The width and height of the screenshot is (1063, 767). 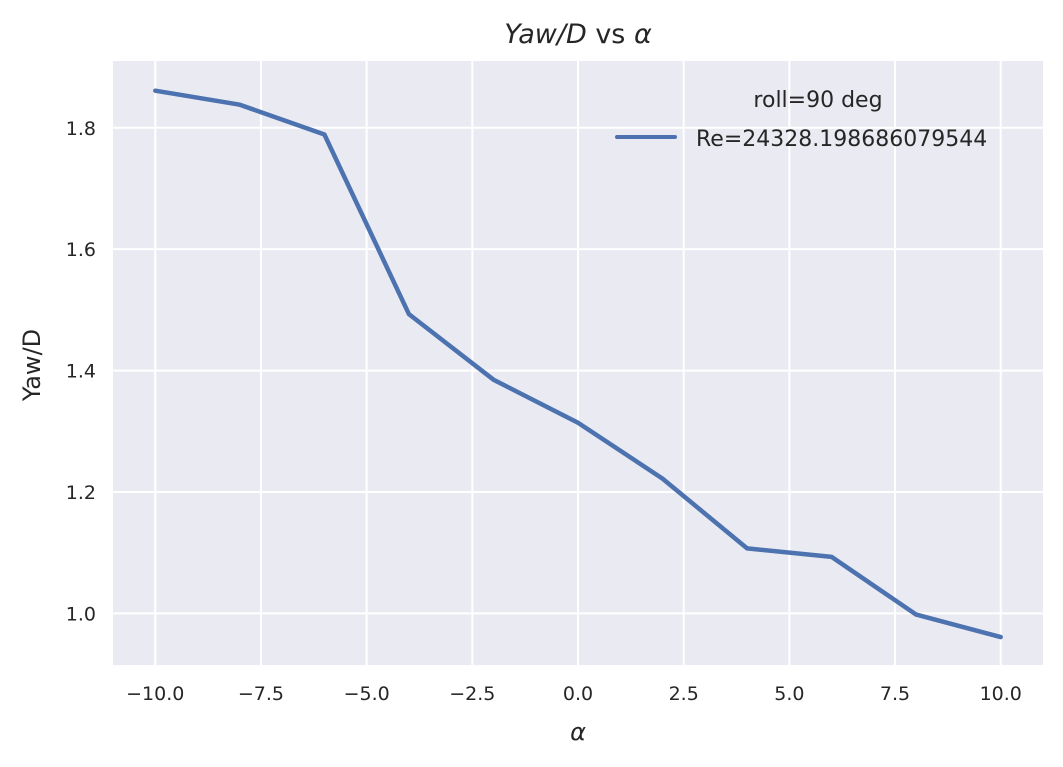 What do you see at coordinates (81, 493) in the screenshot?
I see `y-tick-label: 1.2` at bounding box center [81, 493].